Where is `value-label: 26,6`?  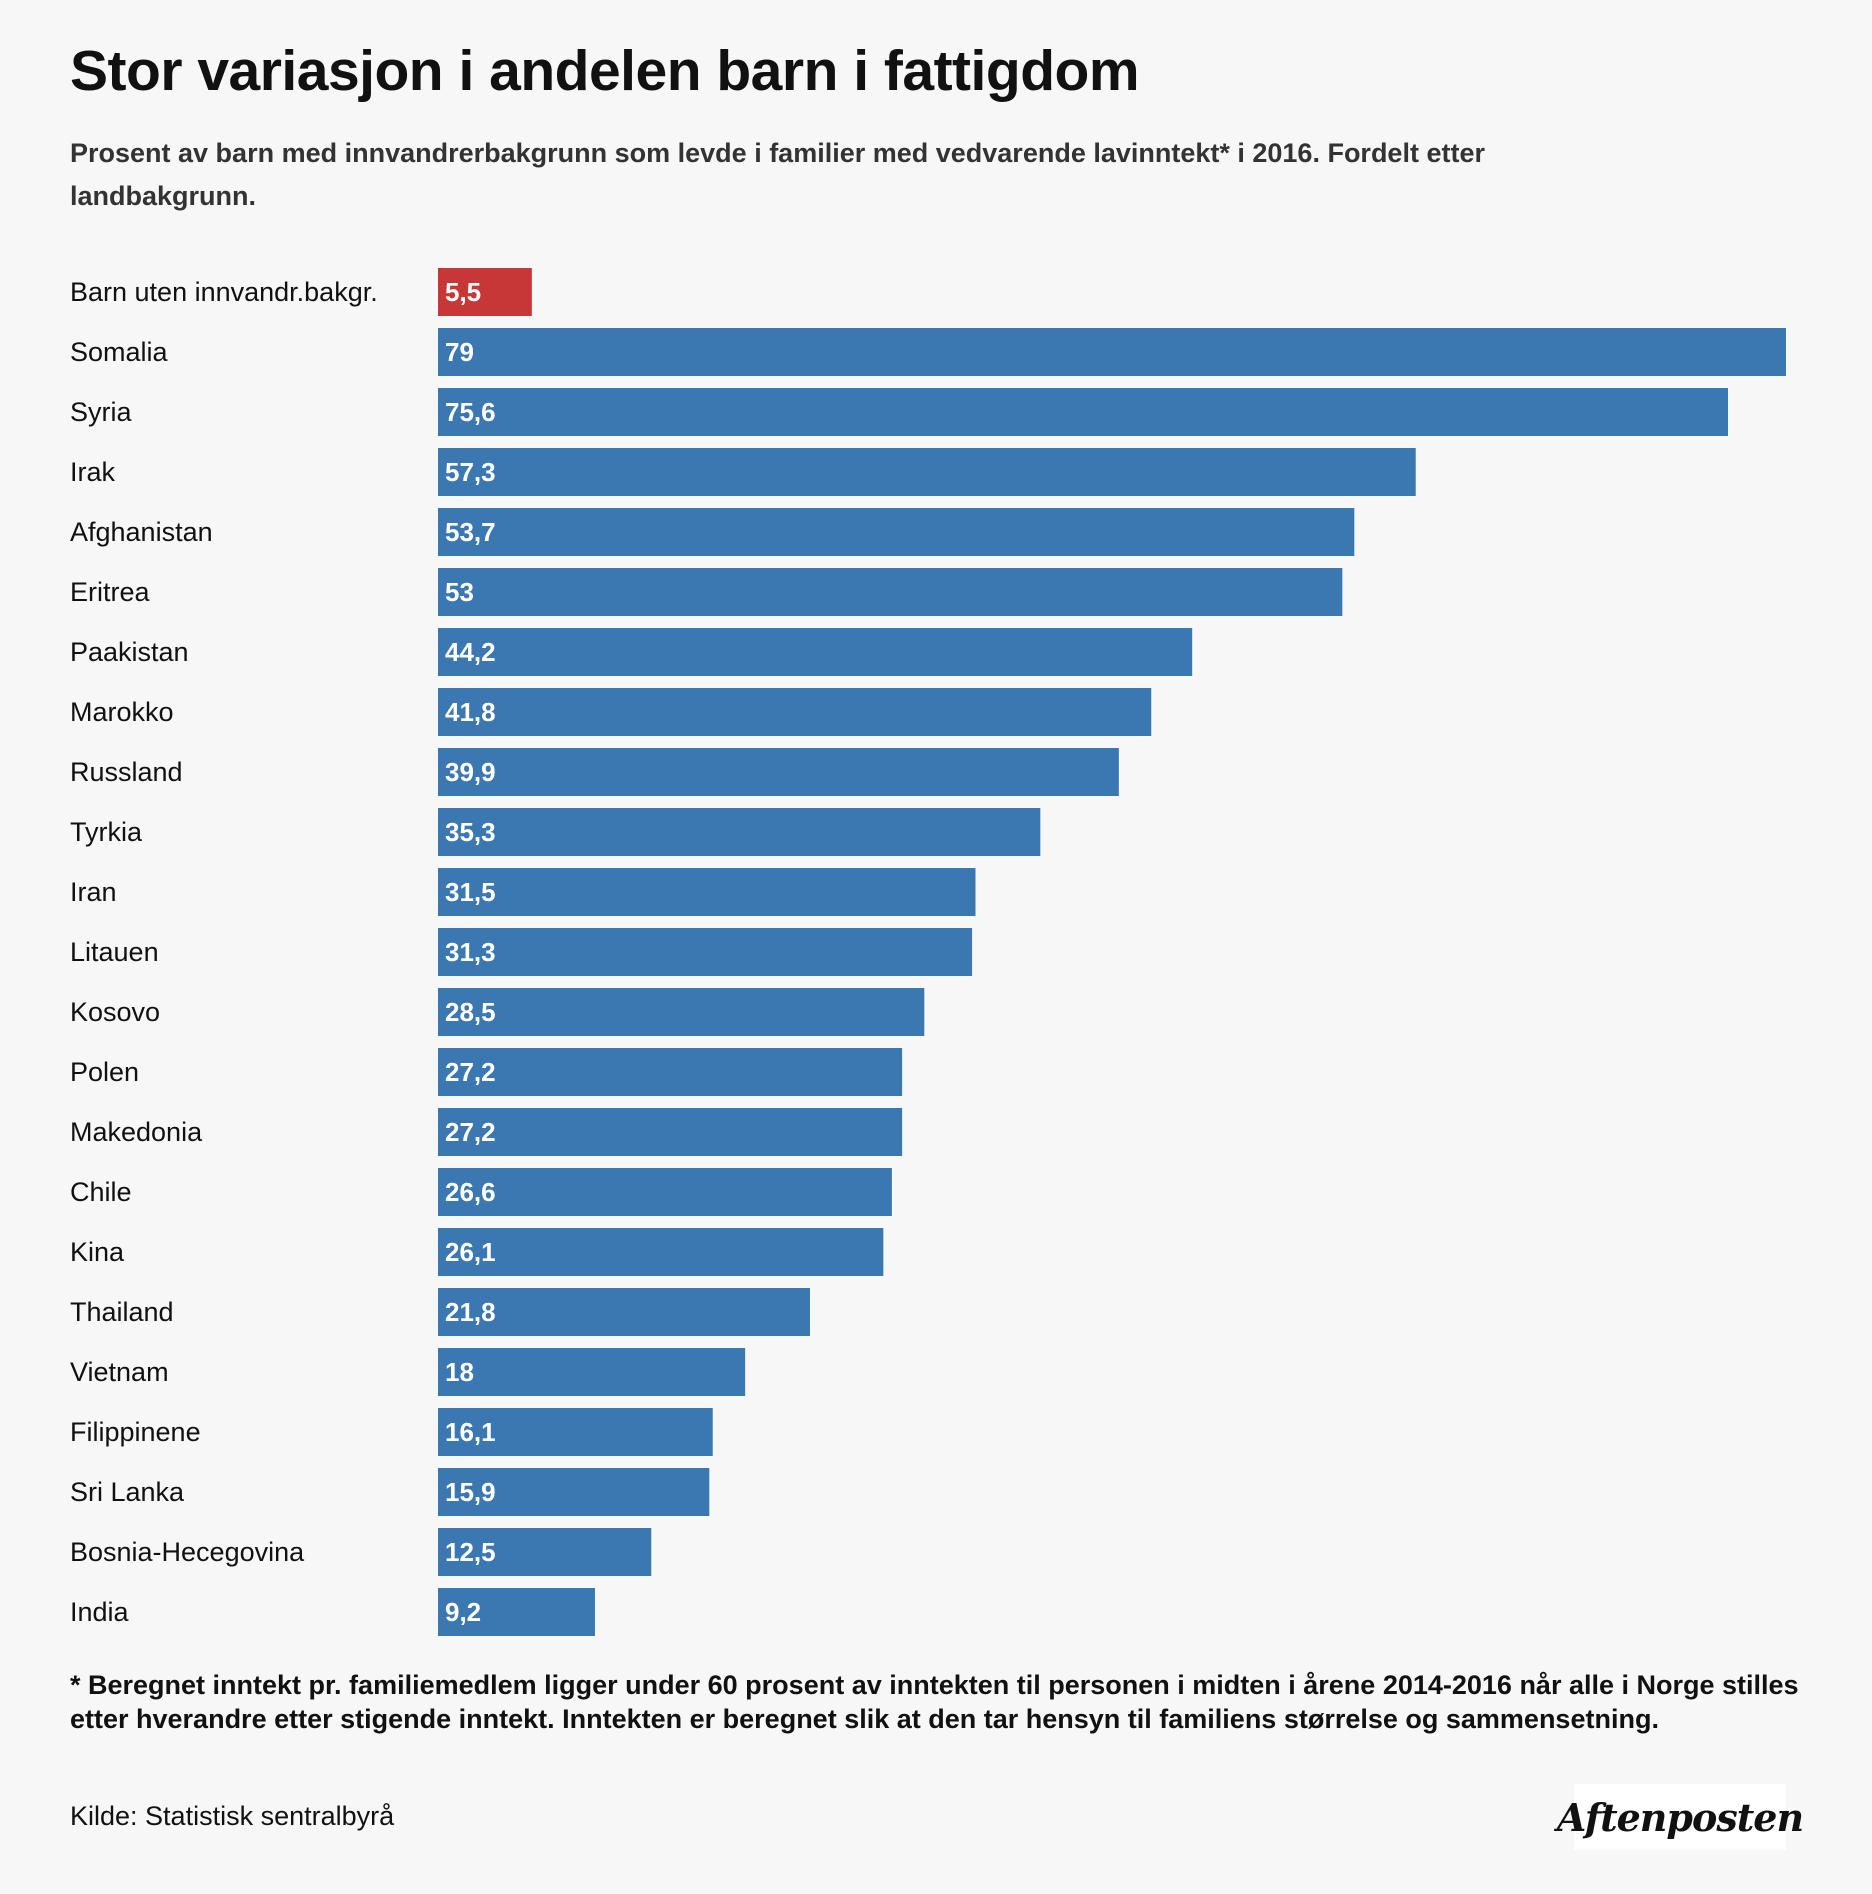
value-label: 26,6 is located at coordinates (470, 1192).